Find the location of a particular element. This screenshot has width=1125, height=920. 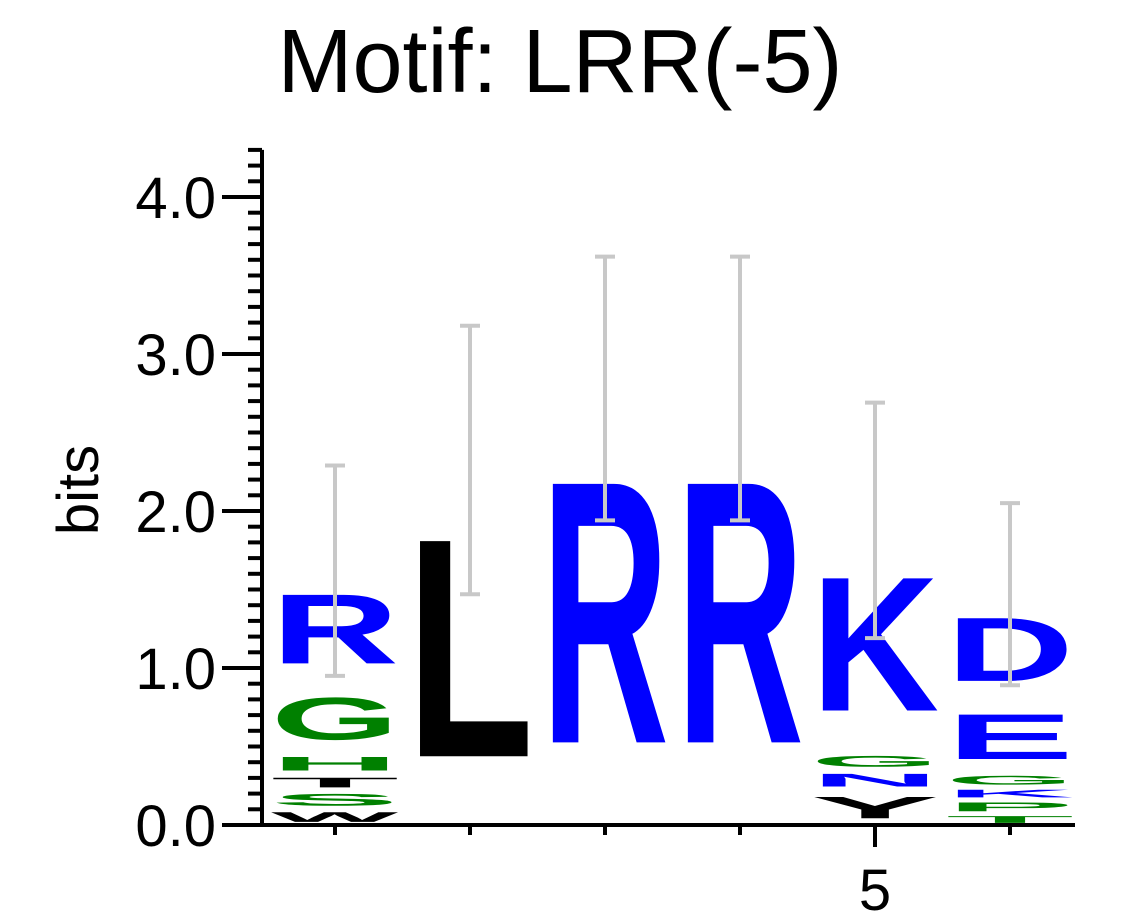

y-tick-label: 3.0 is located at coordinates (175, 355).